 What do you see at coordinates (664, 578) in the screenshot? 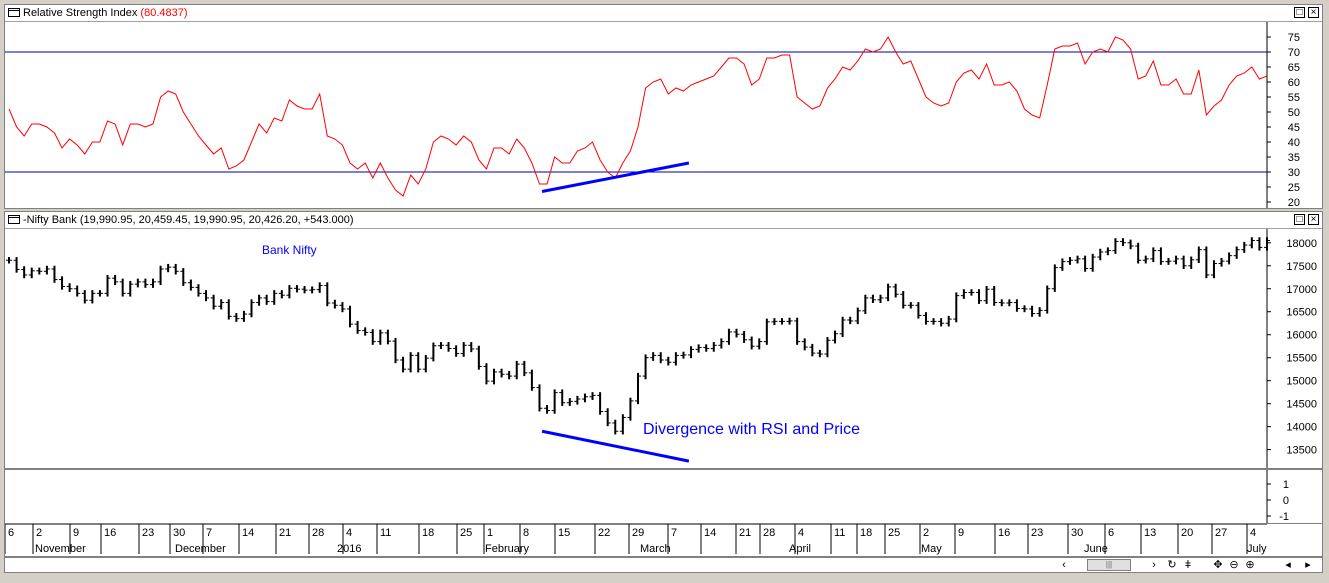
I see `status-strip` at bounding box center [664, 578].